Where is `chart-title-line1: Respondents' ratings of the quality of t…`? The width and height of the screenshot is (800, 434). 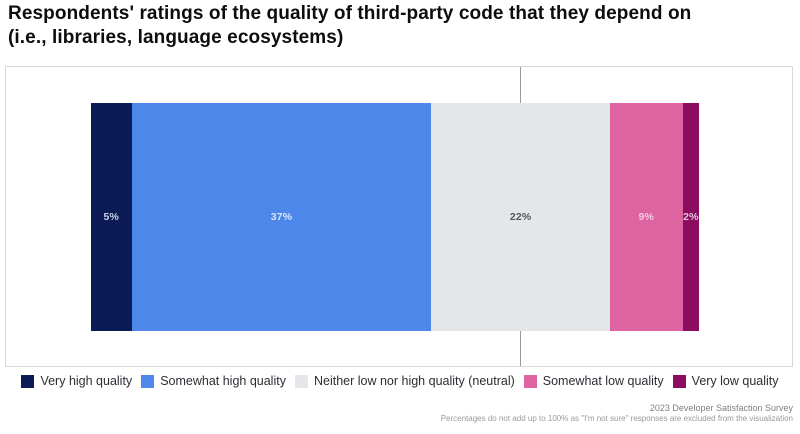
chart-title-line1: Respondents' ratings of the quality of t… is located at coordinates (350, 13).